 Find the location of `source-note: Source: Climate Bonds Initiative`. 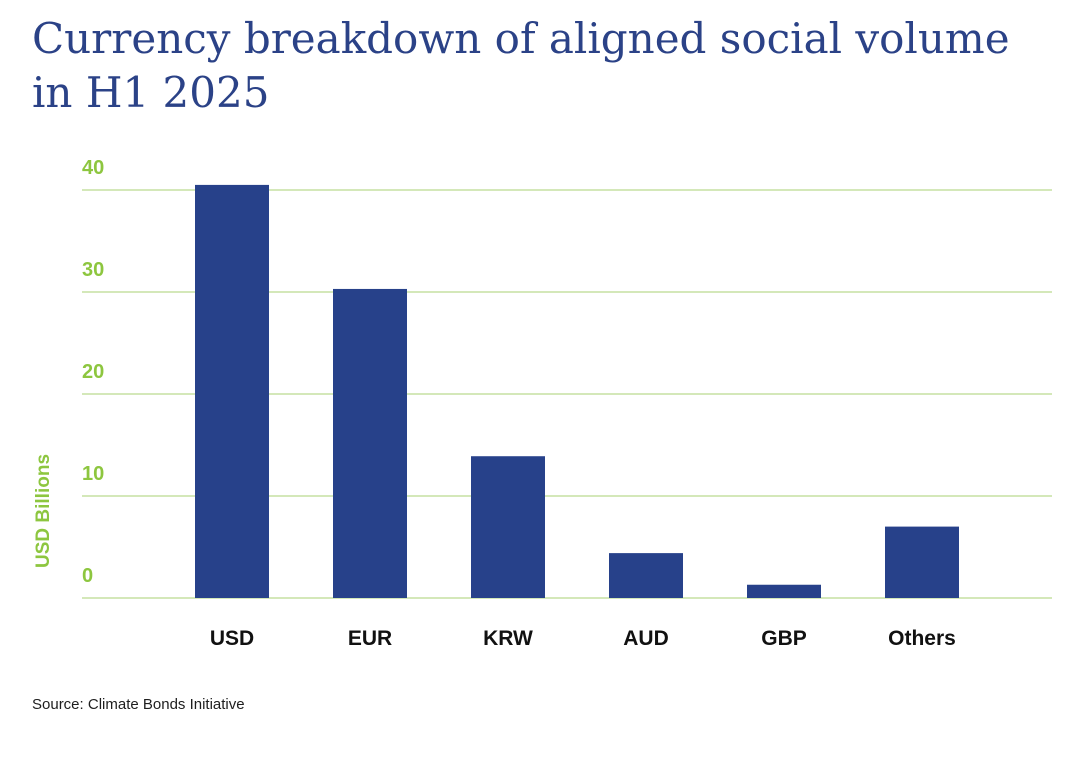

source-note: Source: Climate Bonds Initiative is located at coordinates (138, 704).